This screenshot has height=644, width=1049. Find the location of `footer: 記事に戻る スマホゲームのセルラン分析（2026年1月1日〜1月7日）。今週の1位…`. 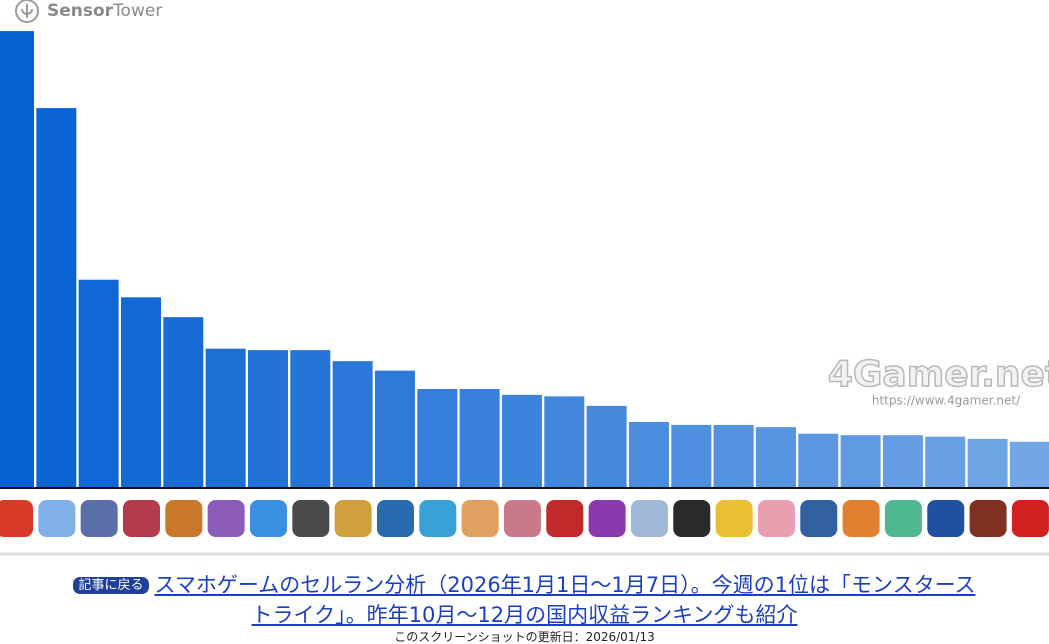

footer: 記事に戻る スマホゲームのセルラン分析（2026年1月1日〜1月7日）。今週の1位… is located at coordinates (524, 607).